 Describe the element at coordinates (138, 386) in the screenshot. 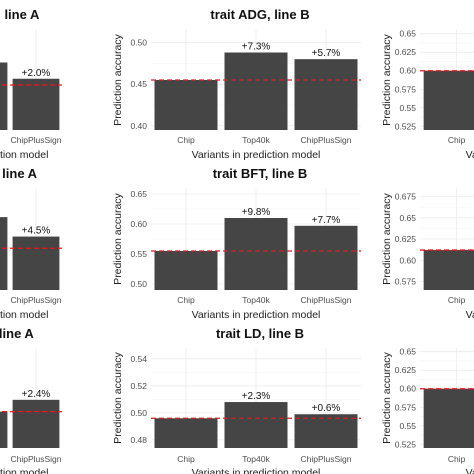

I see `y-tick-label: 0.52` at that location.